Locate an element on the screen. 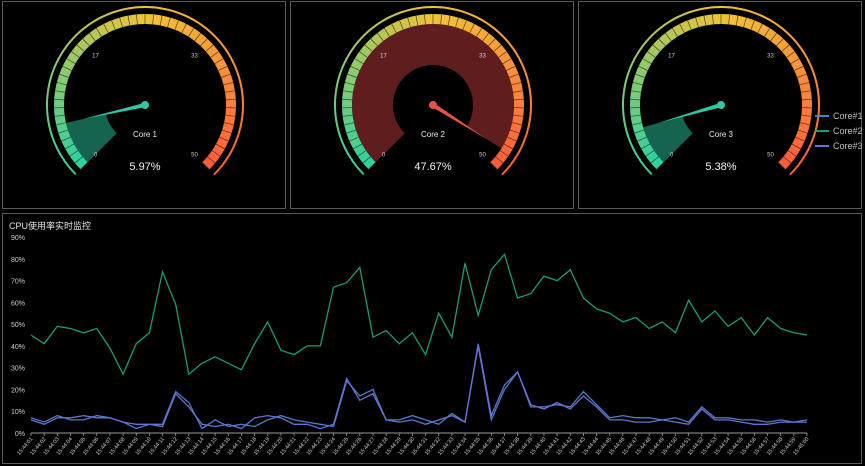 This screenshot has width=865, height=466. legend-swatch is located at coordinates (822, 115).